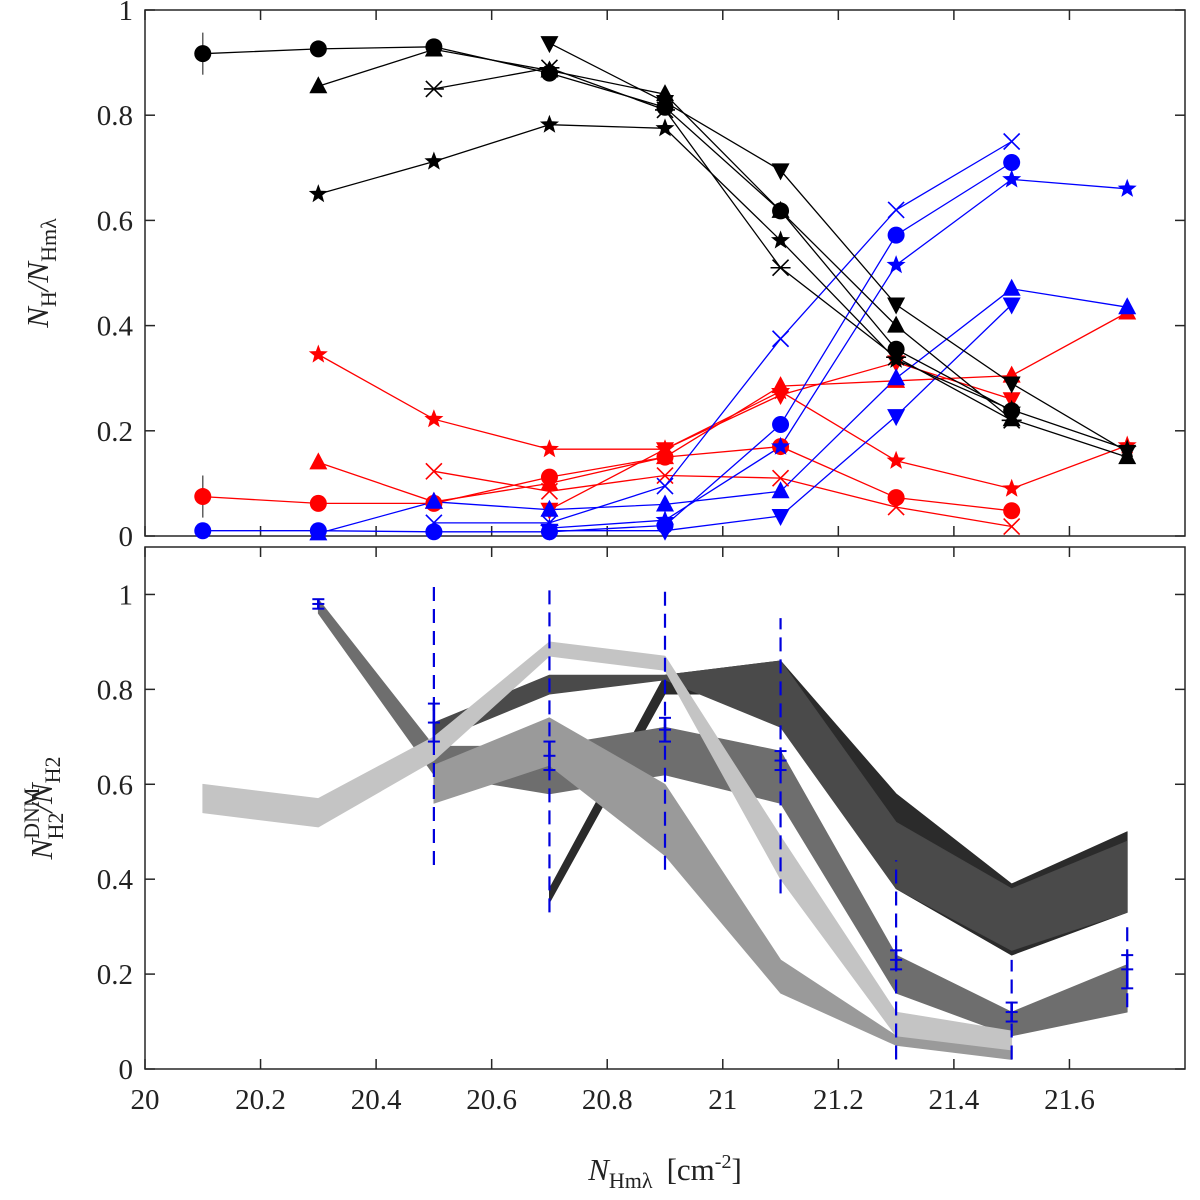 The image size is (1200, 1200). Describe the element at coordinates (954, 1100) in the screenshot. I see `x-tick-label: 21.4` at that location.